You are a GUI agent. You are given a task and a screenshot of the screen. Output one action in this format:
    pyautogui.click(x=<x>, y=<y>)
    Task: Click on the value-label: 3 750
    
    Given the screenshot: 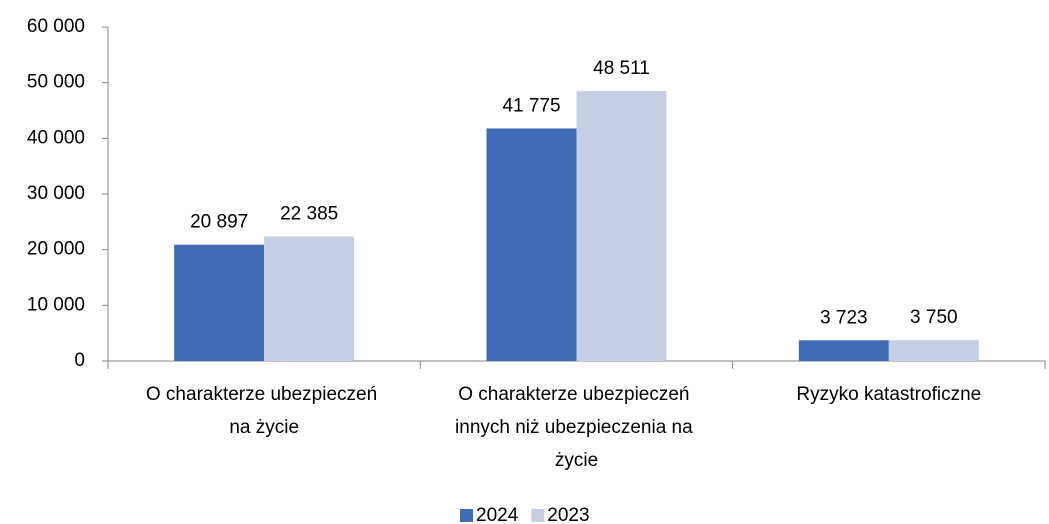 What is the action you would take?
    pyautogui.click(x=934, y=317)
    